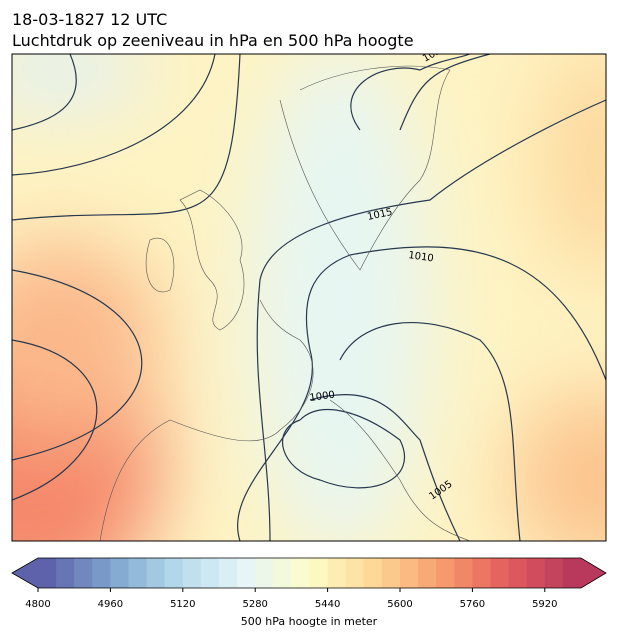  I want to click on colorbar-tick-label: 5440, so click(327, 604).